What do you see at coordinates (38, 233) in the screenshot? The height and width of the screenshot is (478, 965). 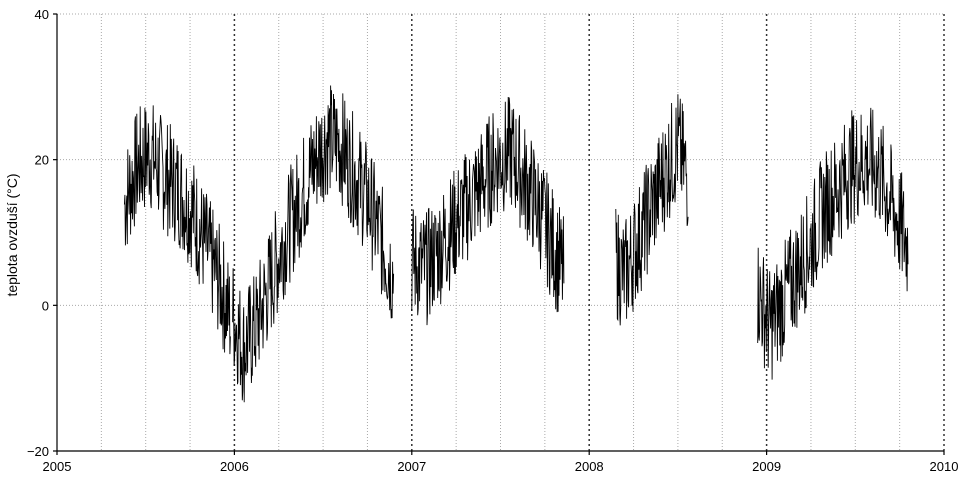 I see `y-tick-labels: −20 0 20 40` at bounding box center [38, 233].